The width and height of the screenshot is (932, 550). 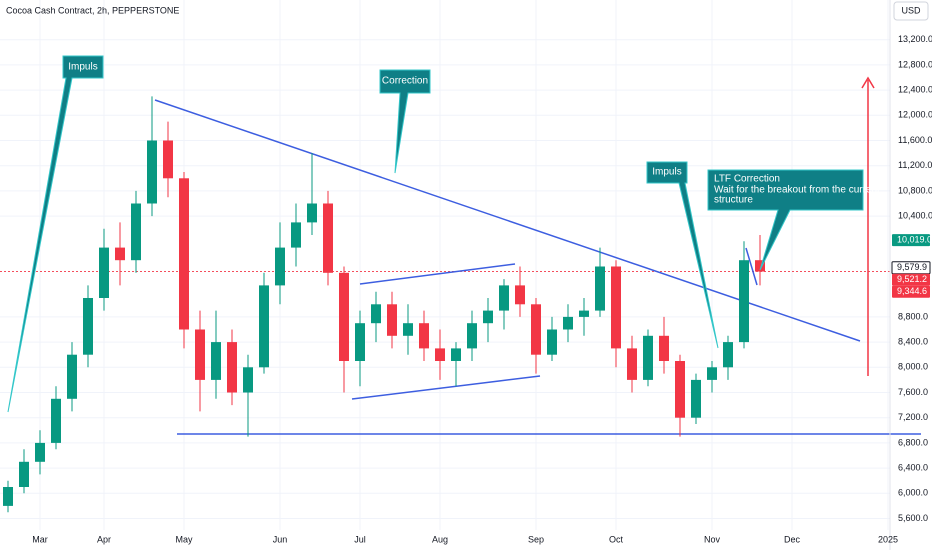 What do you see at coordinates (915, 165) in the screenshot?
I see `y-tick-label: 11,200.0` at bounding box center [915, 165].